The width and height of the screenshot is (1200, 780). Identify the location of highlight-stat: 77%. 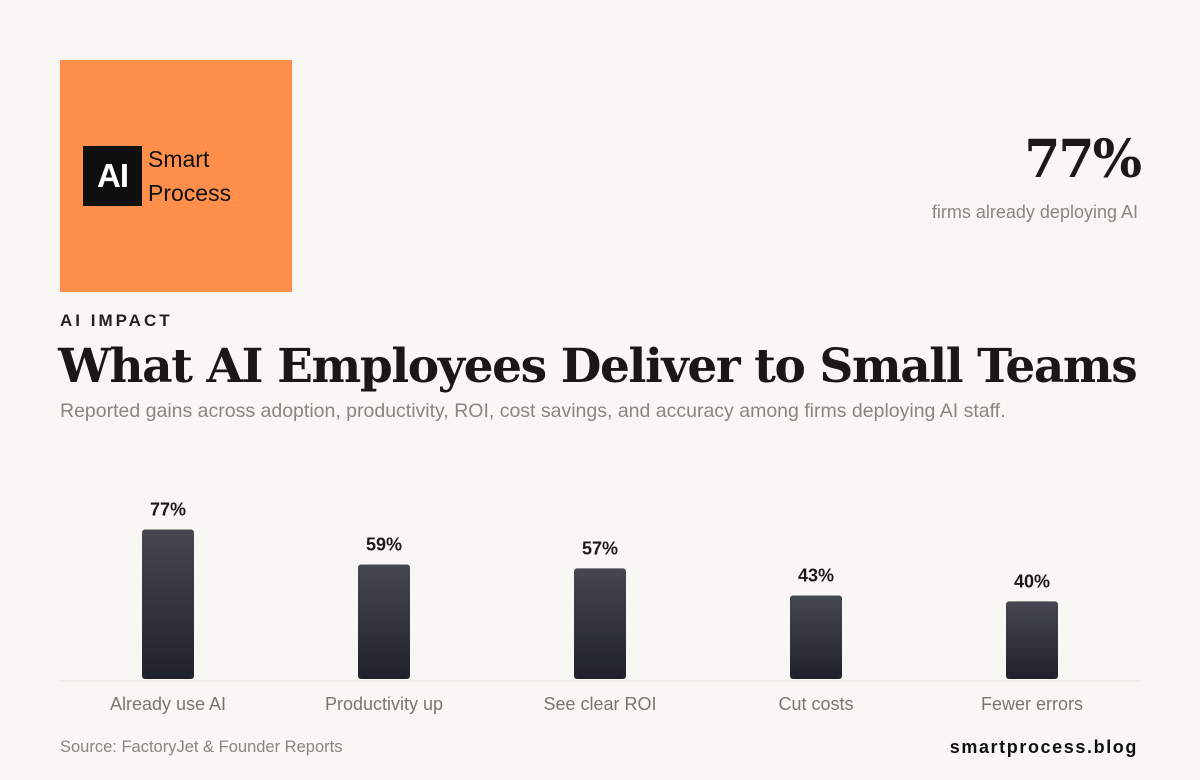
(1083, 159).